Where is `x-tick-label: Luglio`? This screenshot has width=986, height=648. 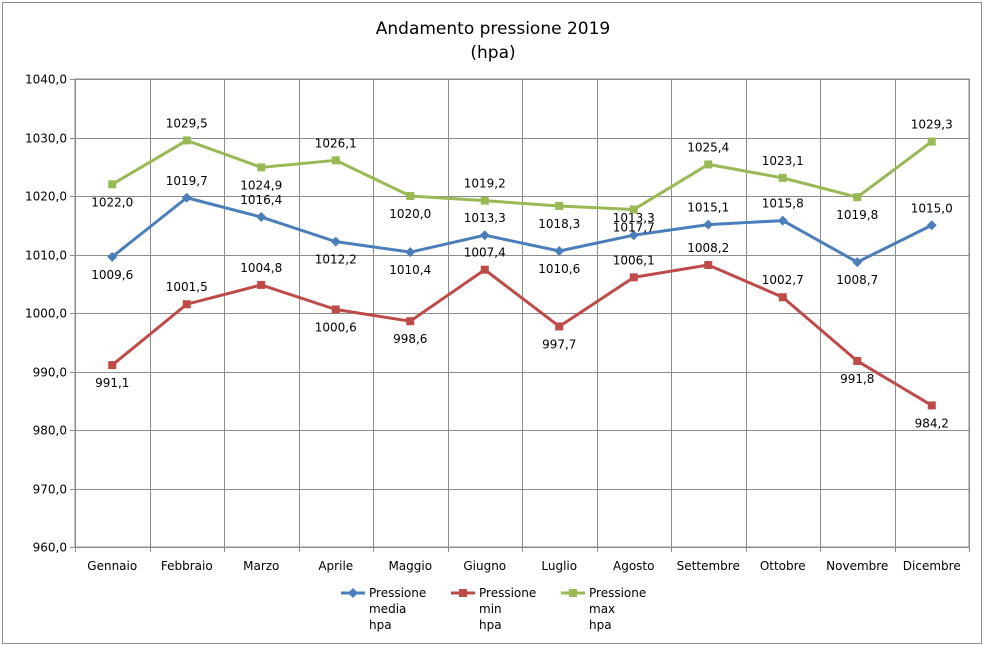 x-tick-label: Luglio is located at coordinates (559, 566).